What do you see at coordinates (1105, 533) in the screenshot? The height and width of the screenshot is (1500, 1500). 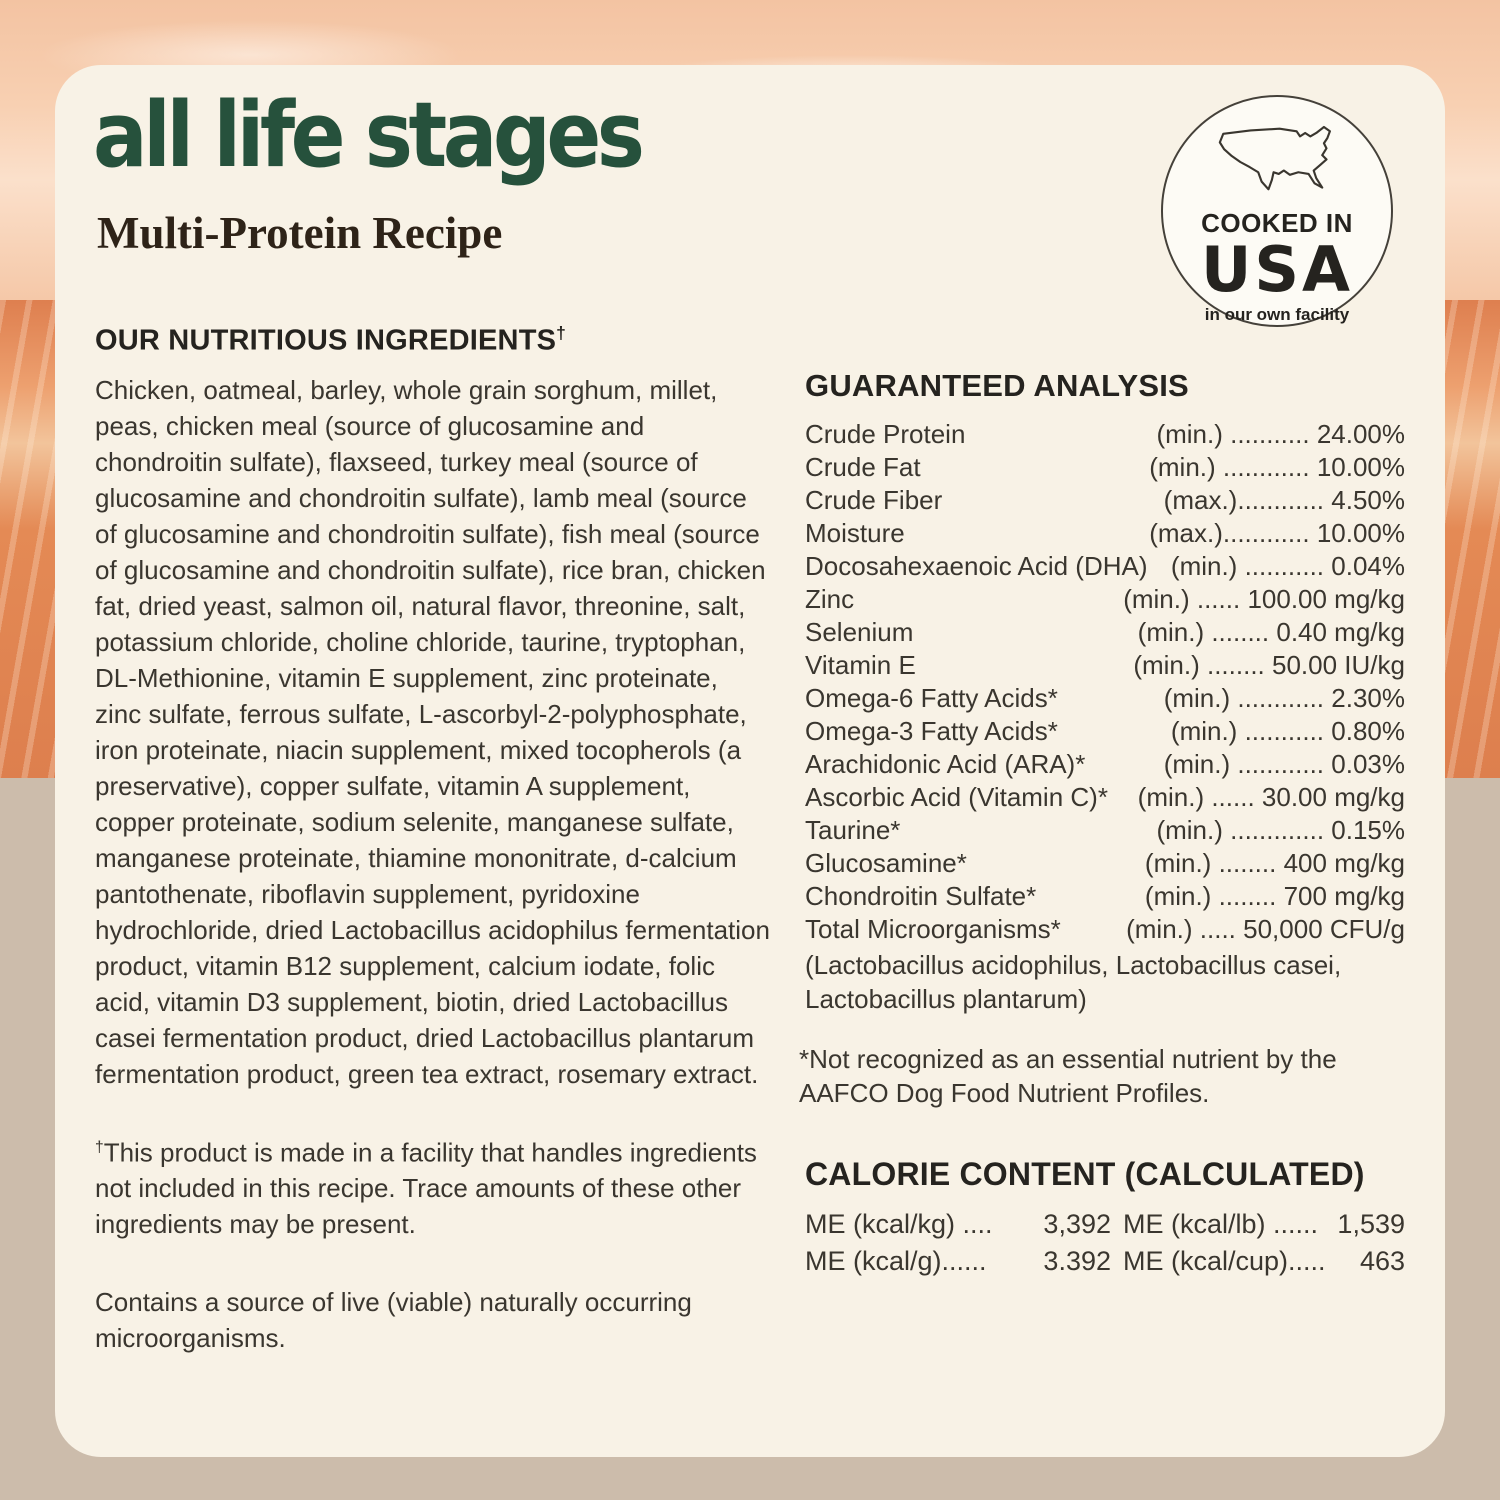 I see `table-row: Moisture (max.)............ 10.00%` at bounding box center [1105, 533].